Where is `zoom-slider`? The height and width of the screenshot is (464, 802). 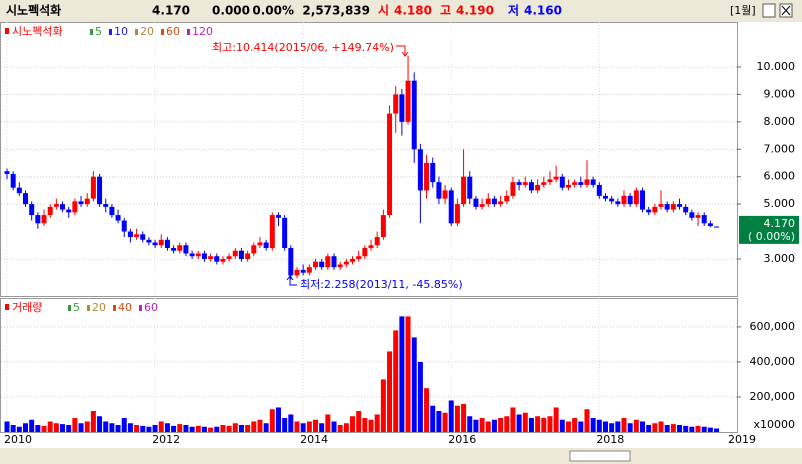
zoom-slider is located at coordinates (600, 456).